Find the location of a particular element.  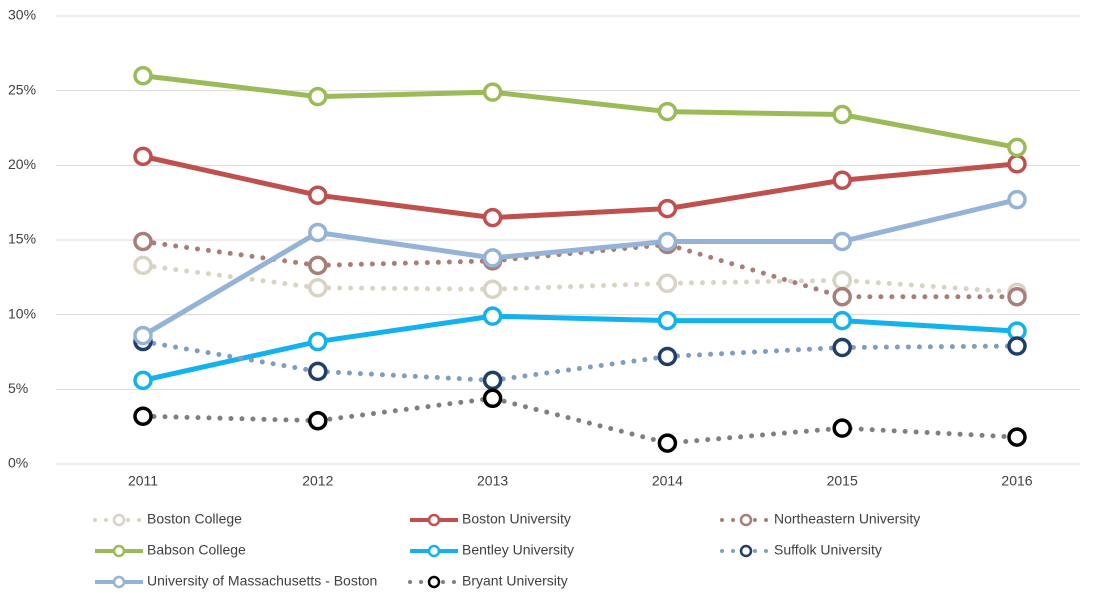

legend-label: Suffolk University is located at coordinates (828, 550).